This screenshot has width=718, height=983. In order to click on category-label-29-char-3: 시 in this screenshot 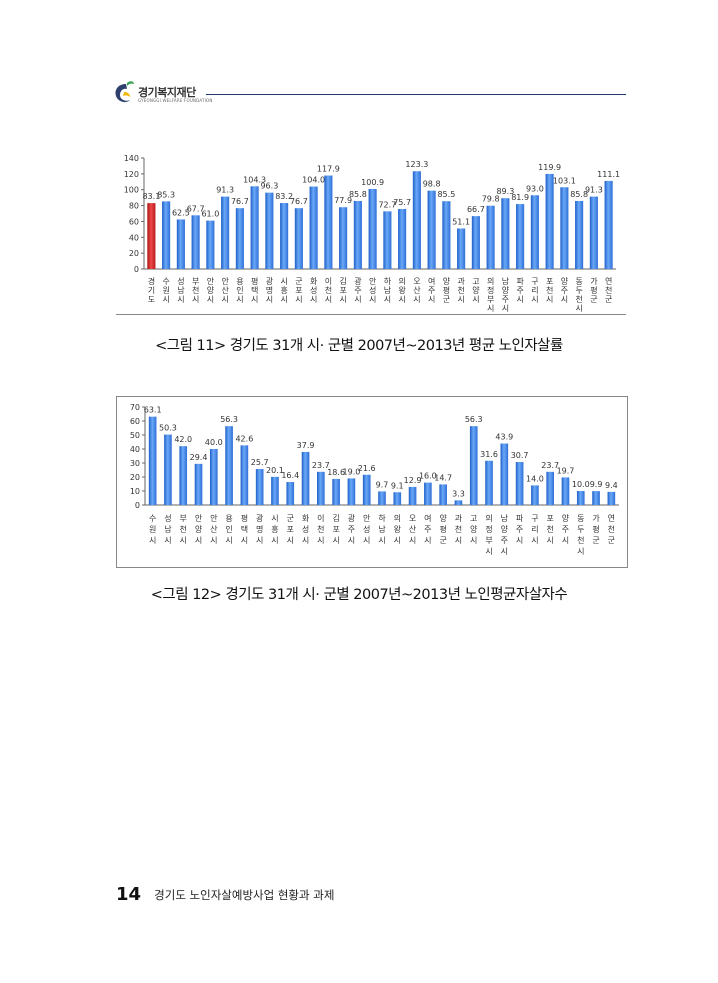, I will do `click(564, 299)`.